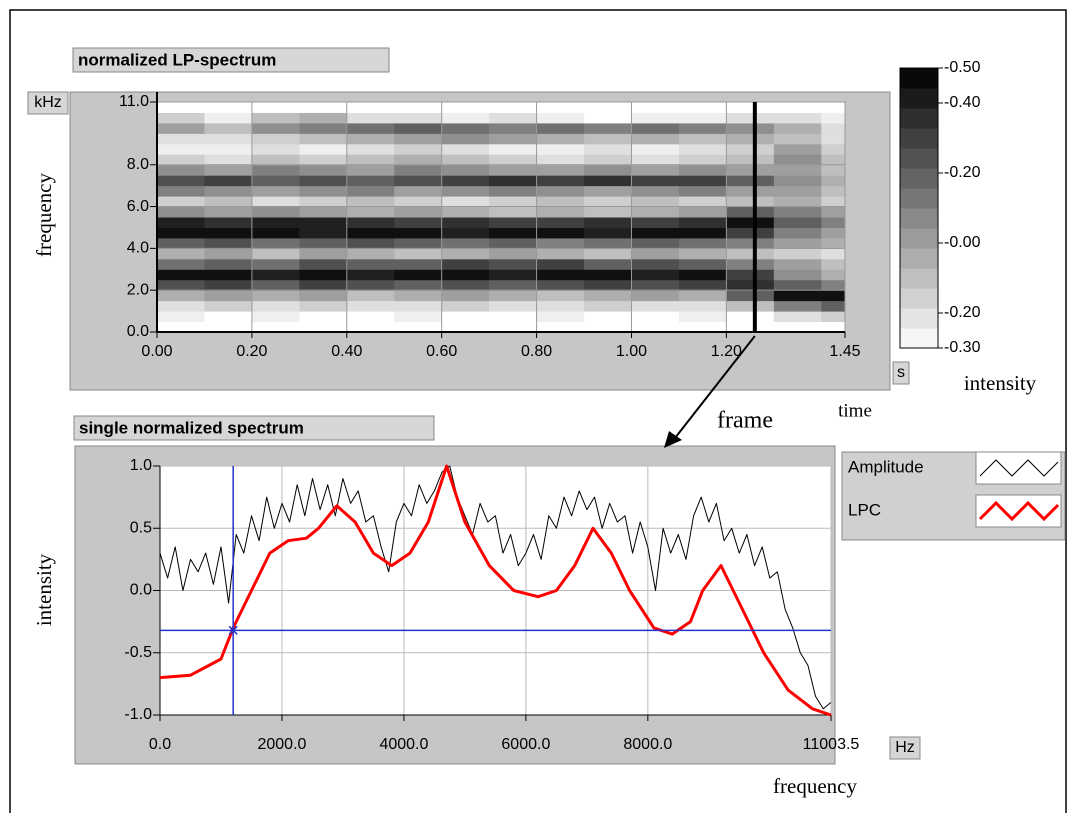 The width and height of the screenshot is (1074, 813). Describe the element at coordinates (138, 652) in the screenshot. I see `y-tick-label: -0.5` at that location.